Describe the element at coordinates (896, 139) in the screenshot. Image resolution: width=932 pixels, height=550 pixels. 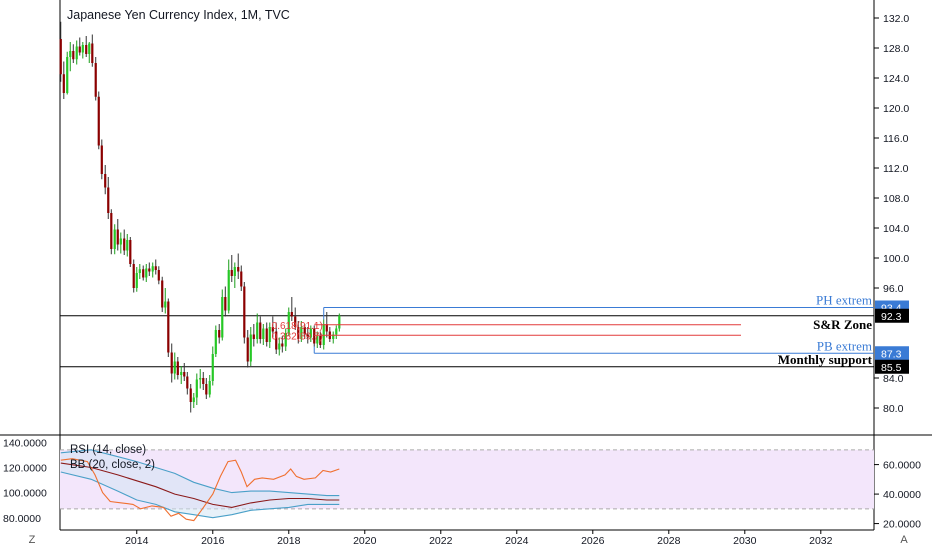
I see `price-tick-label: 116.0` at that location.